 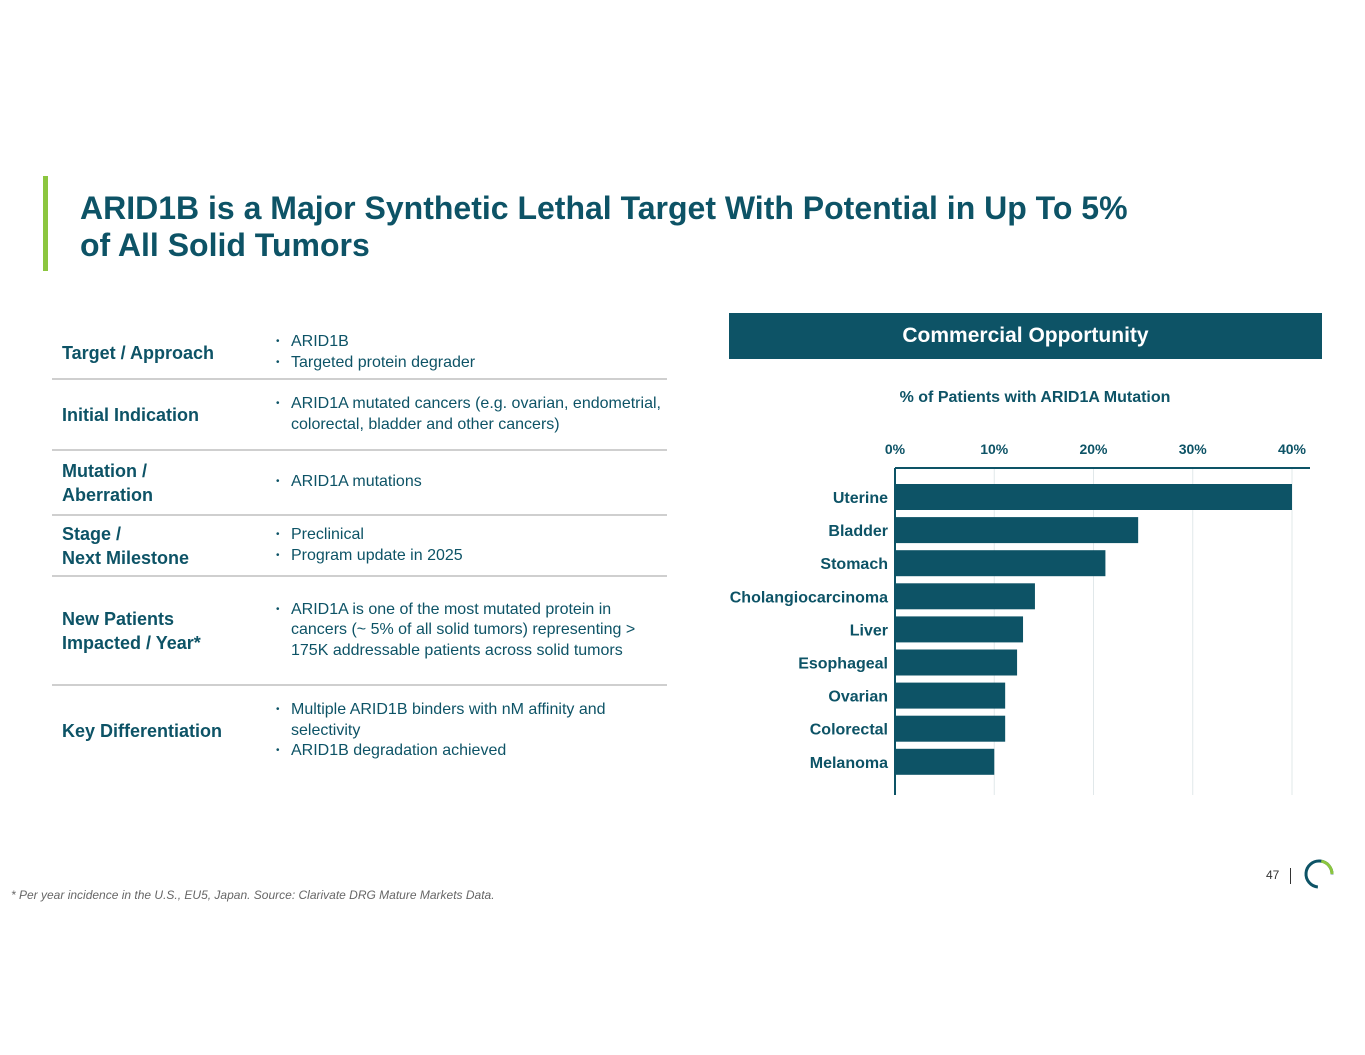 What do you see at coordinates (895, 449) in the screenshot?
I see `x-tick-label: 0%` at bounding box center [895, 449].